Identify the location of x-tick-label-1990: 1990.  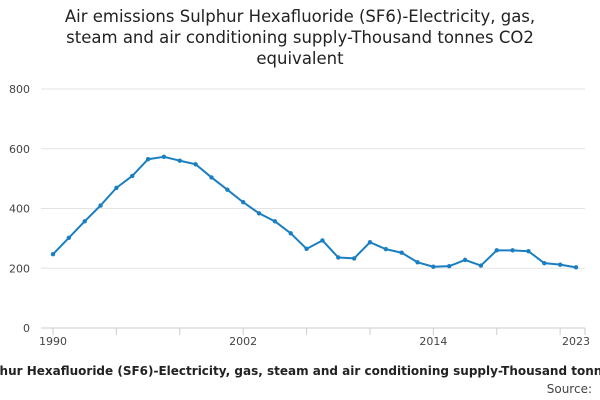
(53, 341).